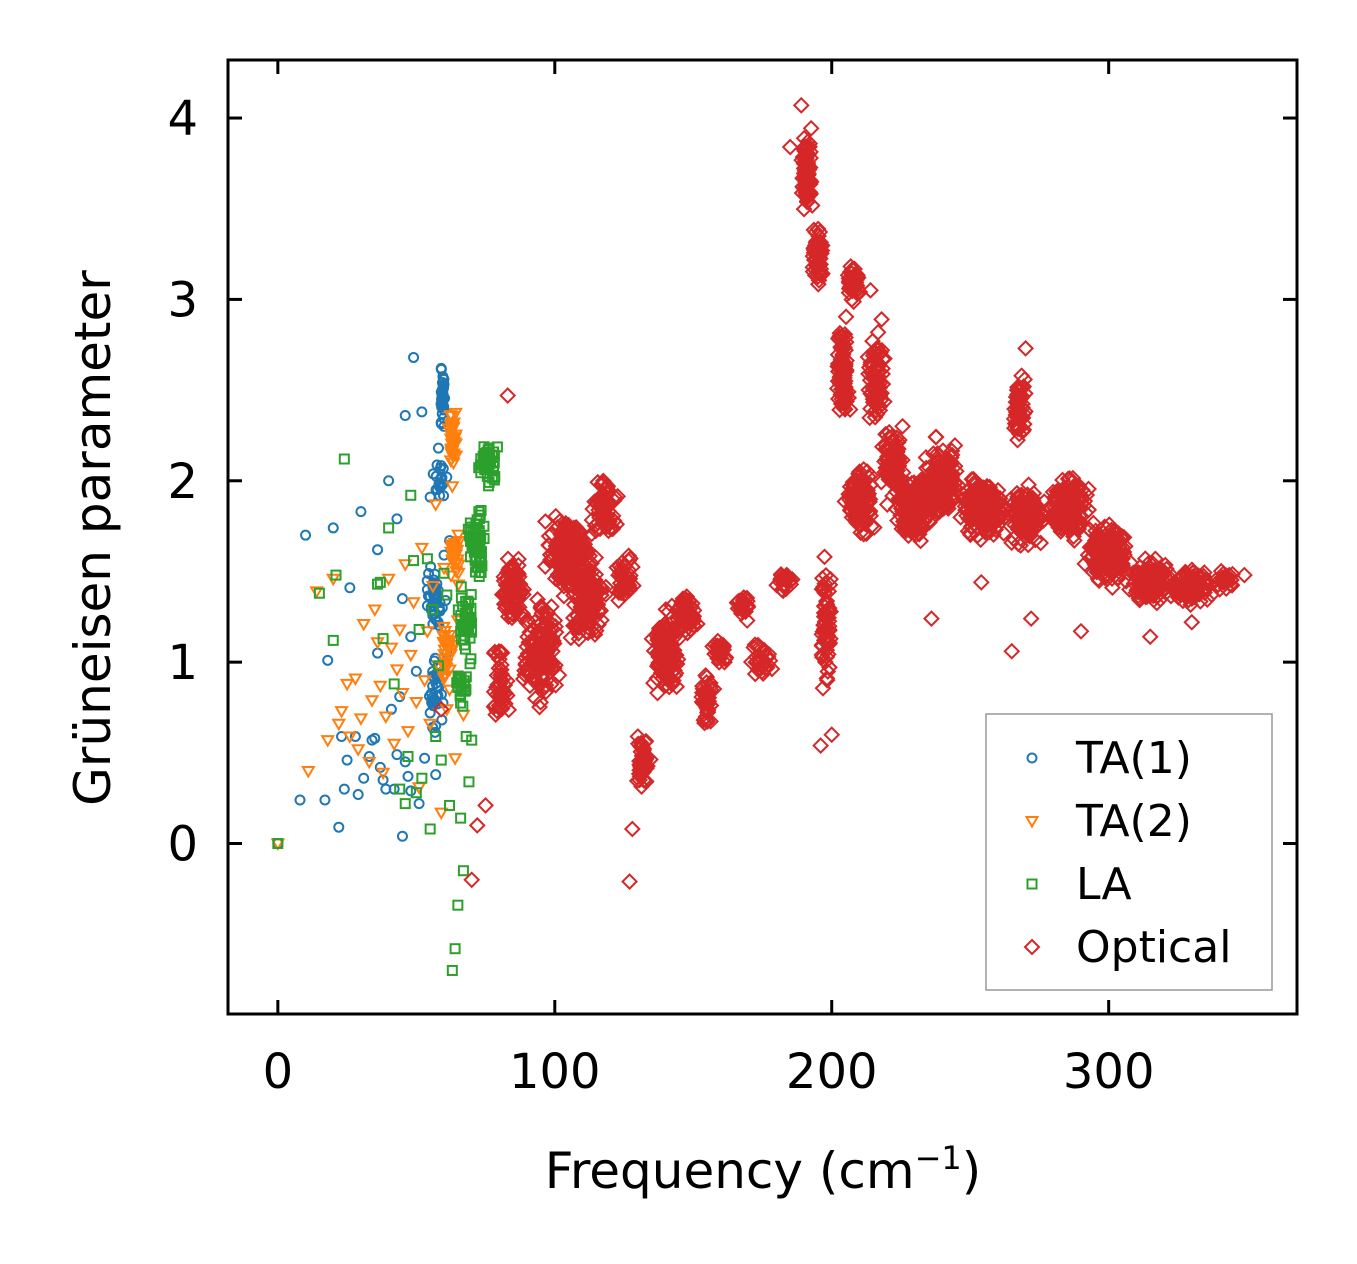  What do you see at coordinates (1153, 947) in the screenshot?
I see `legend-label-optical: Optical` at bounding box center [1153, 947].